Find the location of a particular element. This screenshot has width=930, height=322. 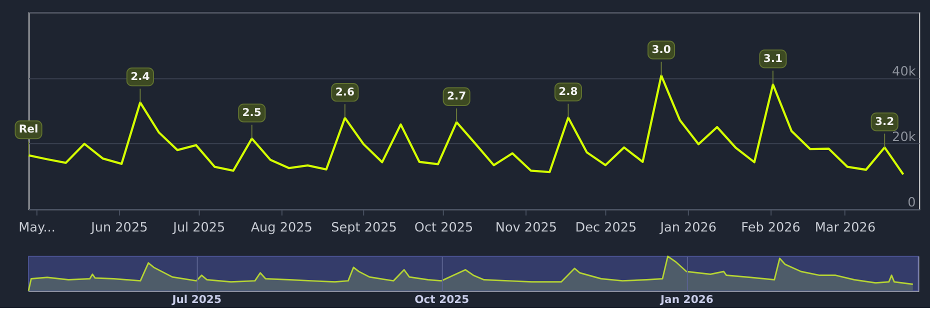

annotation: 2.4 is located at coordinates (140, 76).